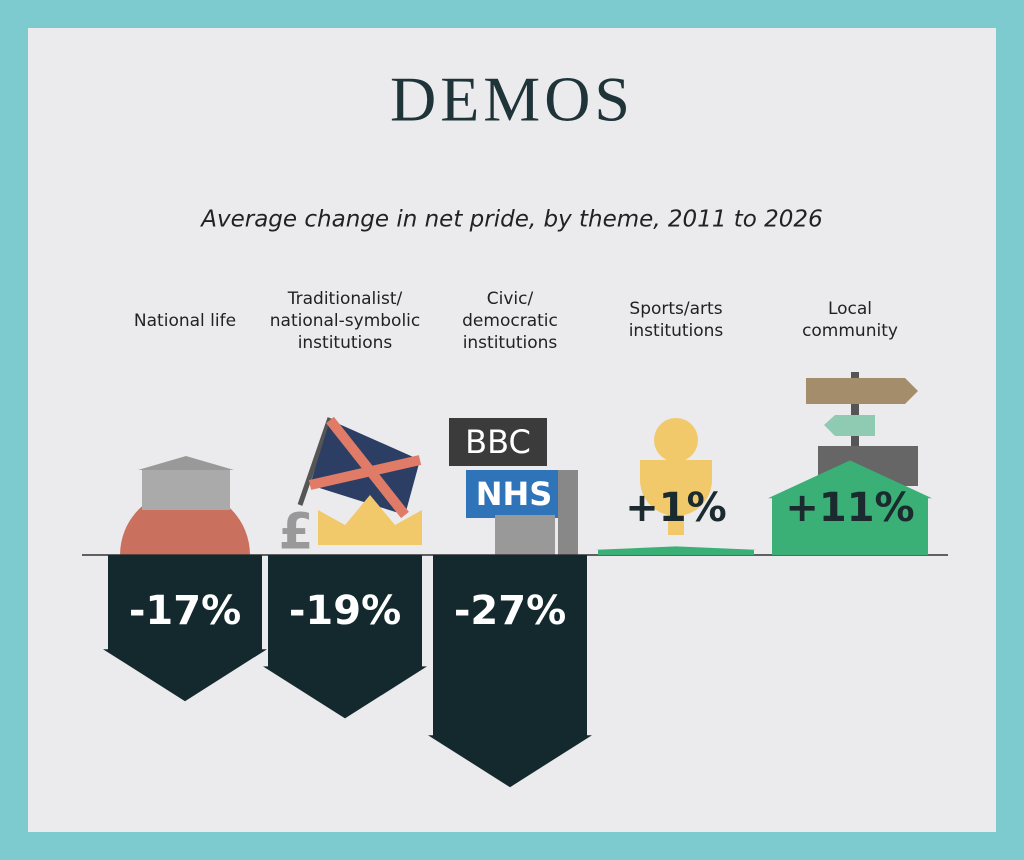 The image size is (1024, 860). I want to click on icon-bbc-nhs, so click(513, 486).